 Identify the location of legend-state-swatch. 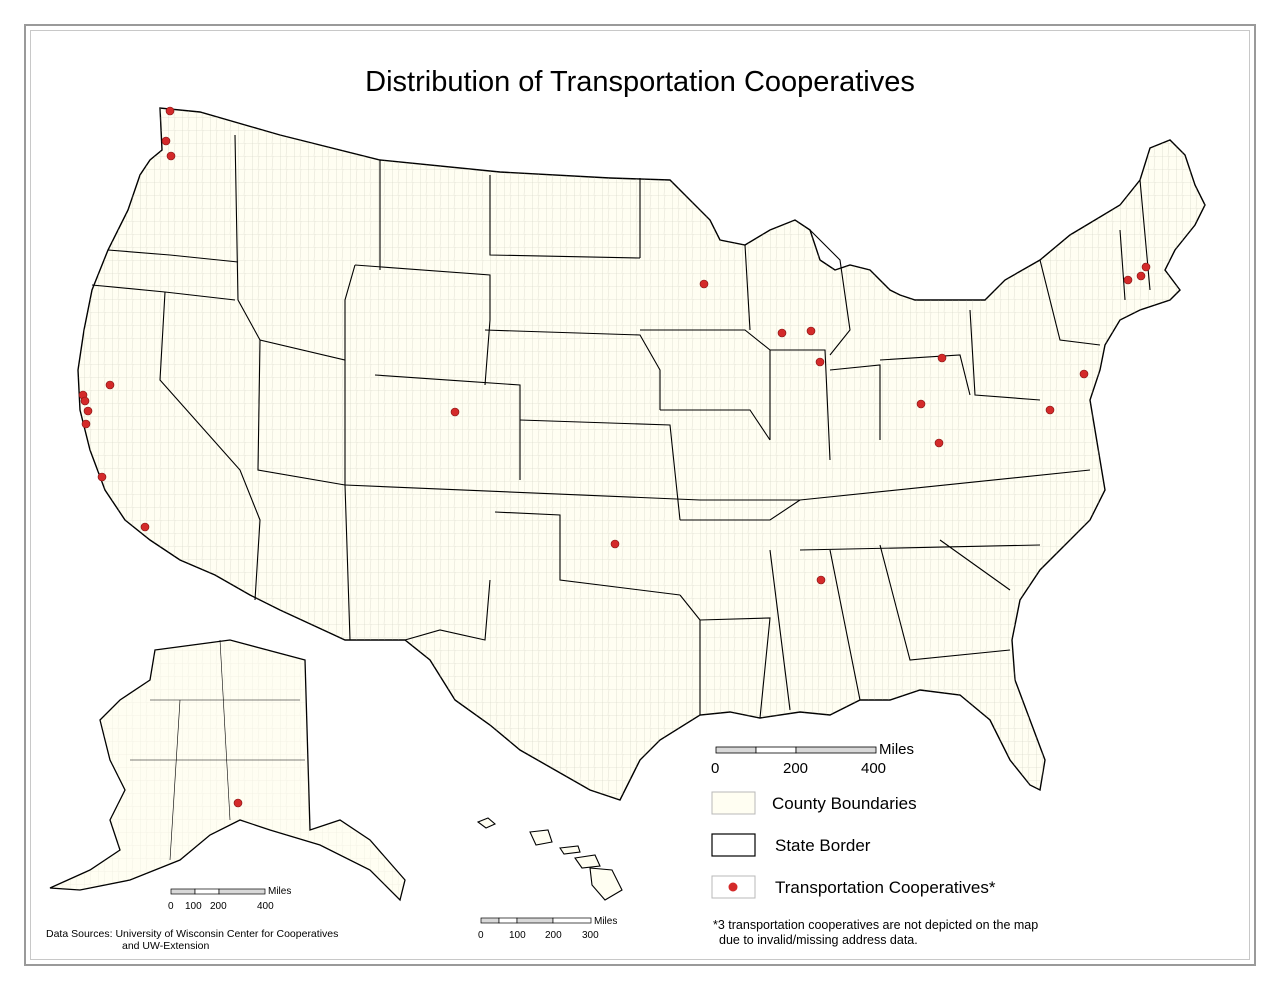
(733, 845).